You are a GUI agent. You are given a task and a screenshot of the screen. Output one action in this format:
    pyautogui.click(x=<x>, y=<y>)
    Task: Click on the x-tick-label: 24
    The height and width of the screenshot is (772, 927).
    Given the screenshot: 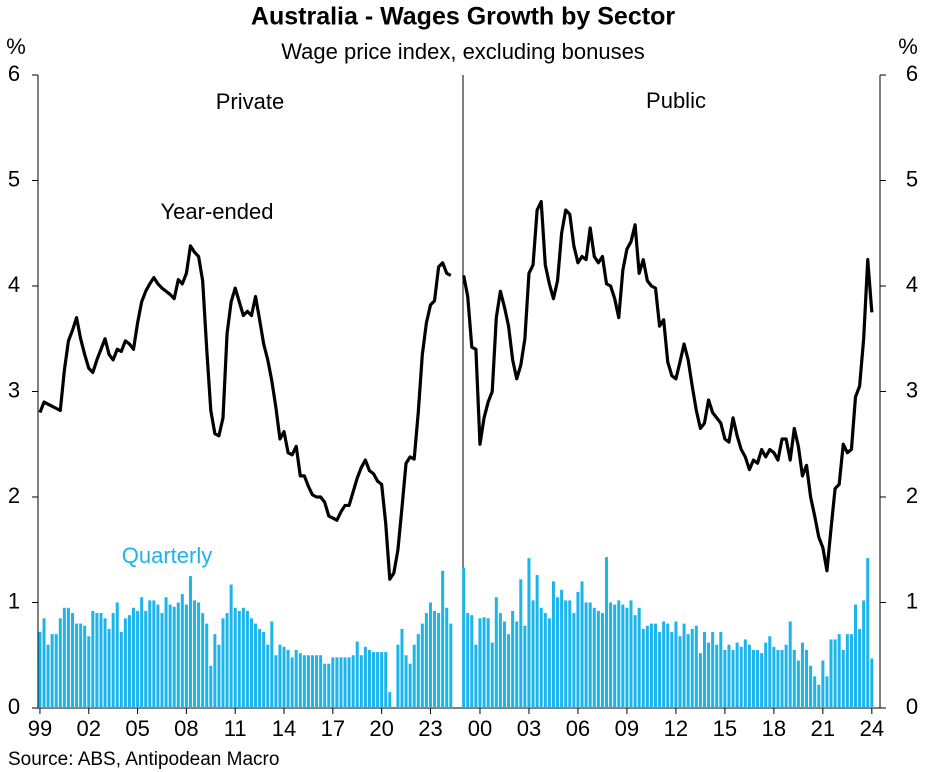 What is the action you would take?
    pyautogui.click(x=872, y=728)
    